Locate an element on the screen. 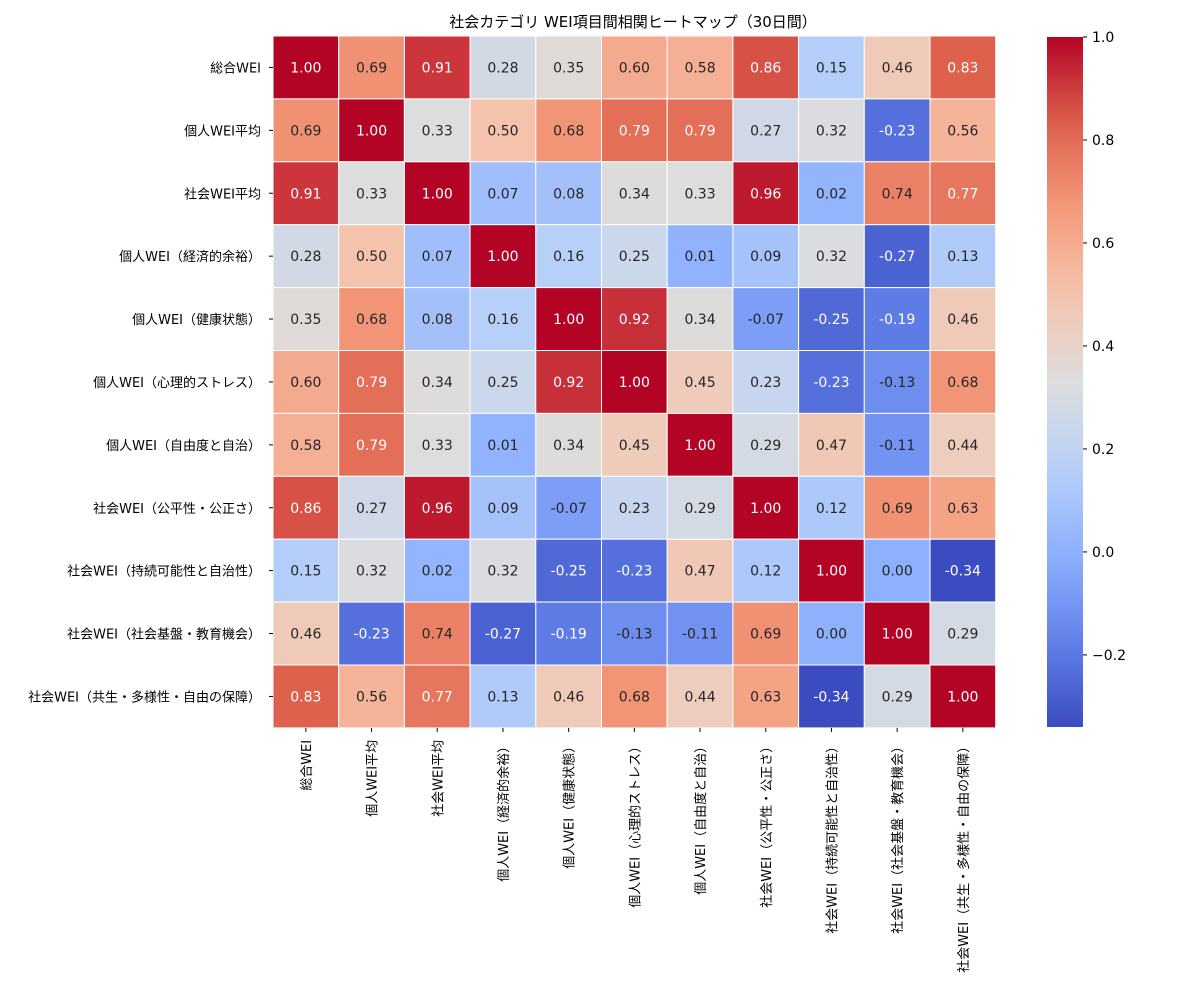 The width and height of the screenshot is (1200, 1000). y-tick-label: 総合WEI is located at coordinates (235, 68).